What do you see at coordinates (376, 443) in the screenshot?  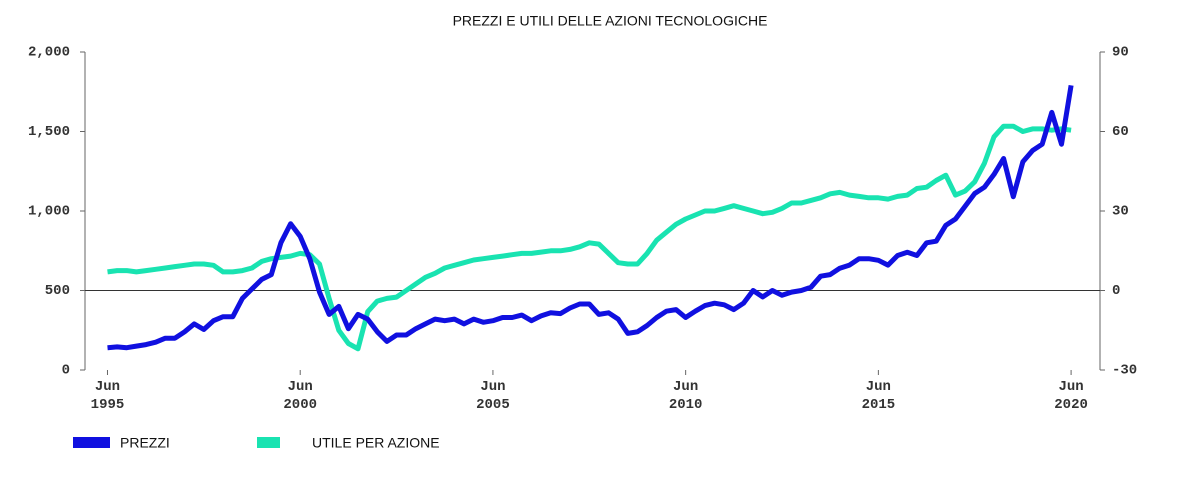 I see `legend-label: UTILE PER AZIONE` at bounding box center [376, 443].